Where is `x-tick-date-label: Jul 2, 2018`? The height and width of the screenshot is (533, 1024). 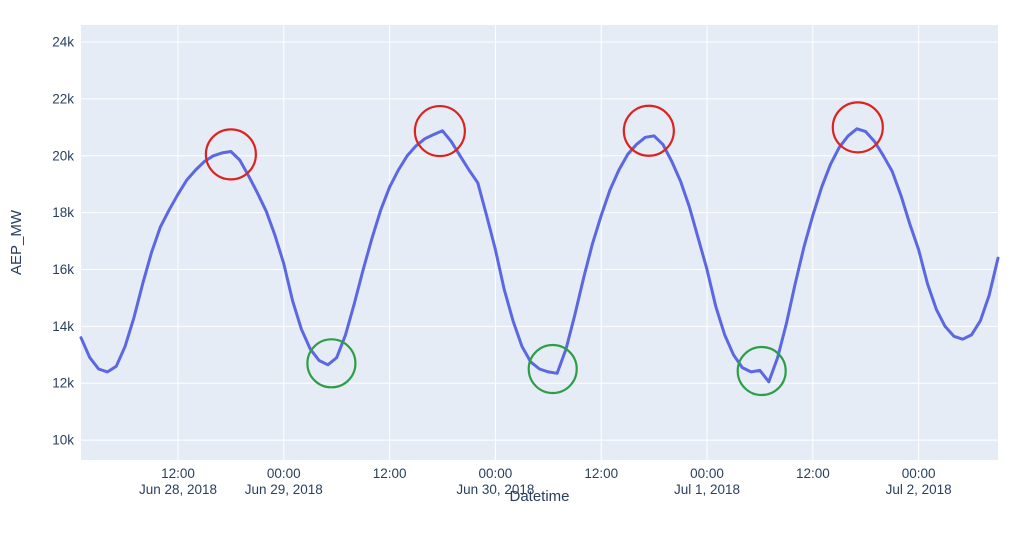
x-tick-date-label: Jul 2, 2018 is located at coordinates (919, 489).